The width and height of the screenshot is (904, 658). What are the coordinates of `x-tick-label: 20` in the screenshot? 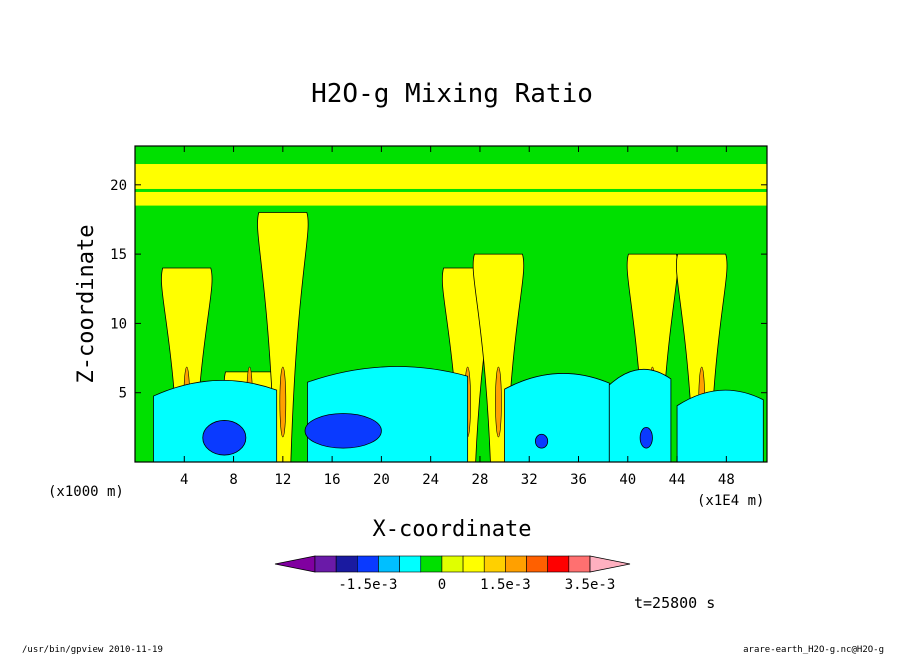 It's located at (381, 480).